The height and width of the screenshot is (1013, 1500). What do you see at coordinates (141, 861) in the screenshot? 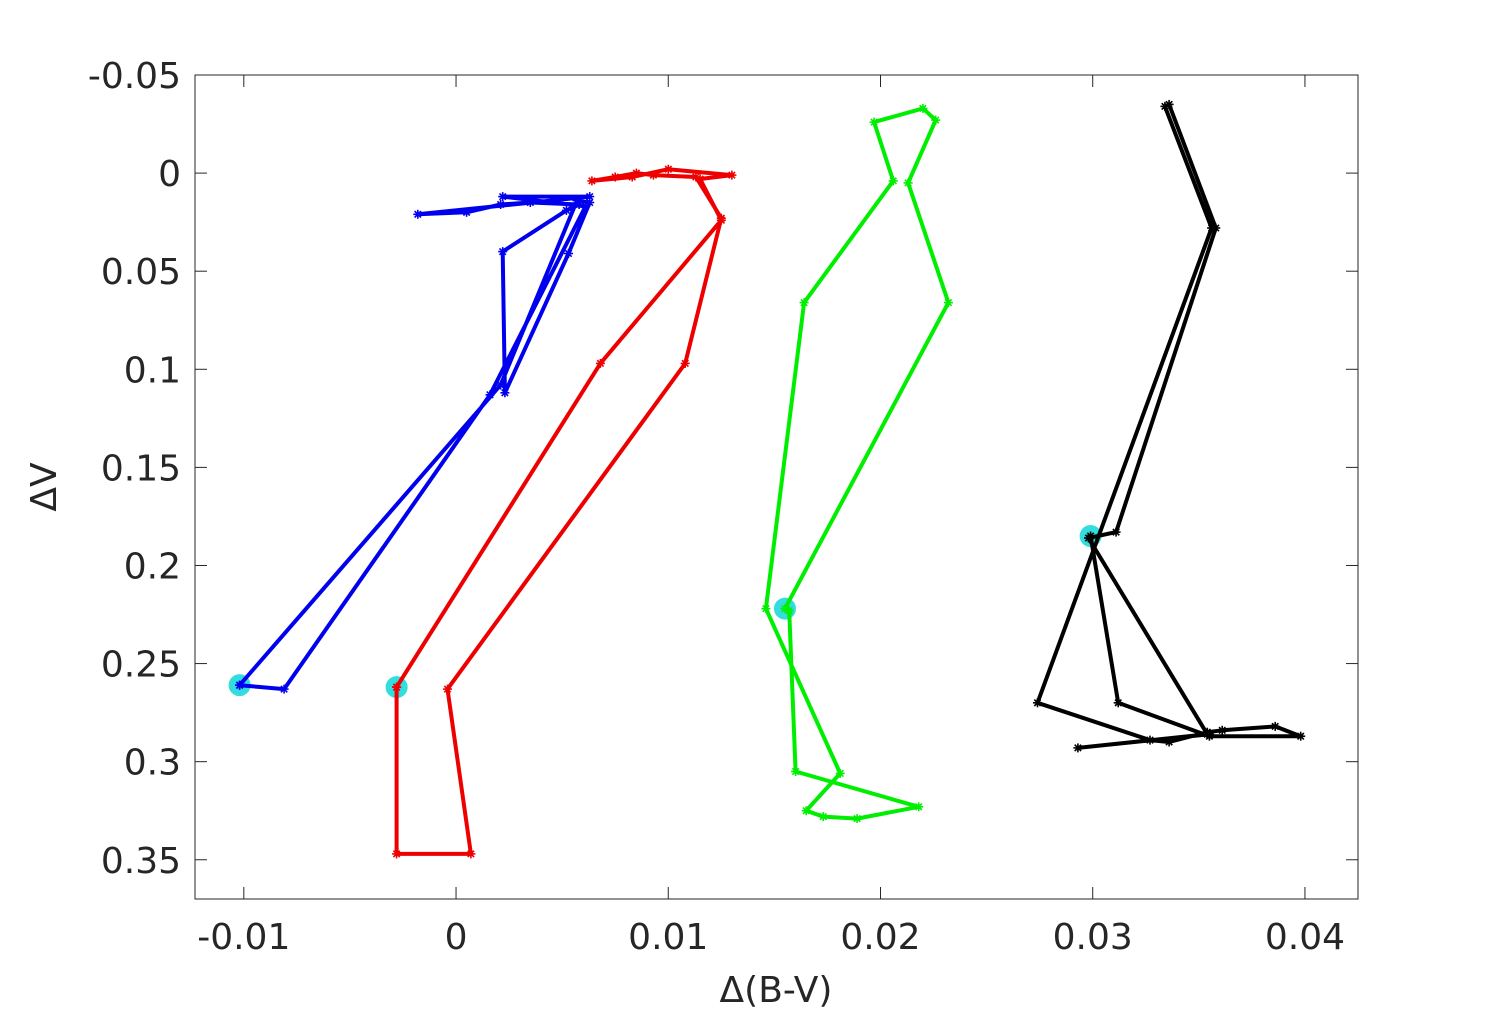
I see `y-tick-label: 0.35` at bounding box center [141, 861].